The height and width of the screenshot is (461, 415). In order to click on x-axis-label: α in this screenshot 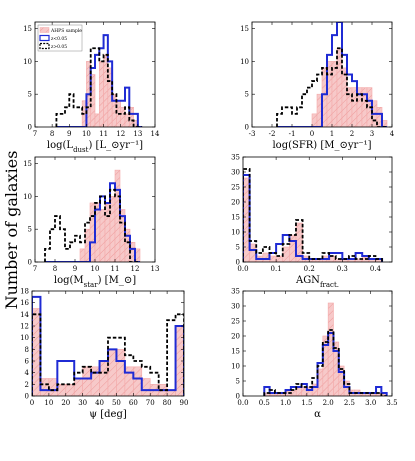, I will do `click(317, 414)`.